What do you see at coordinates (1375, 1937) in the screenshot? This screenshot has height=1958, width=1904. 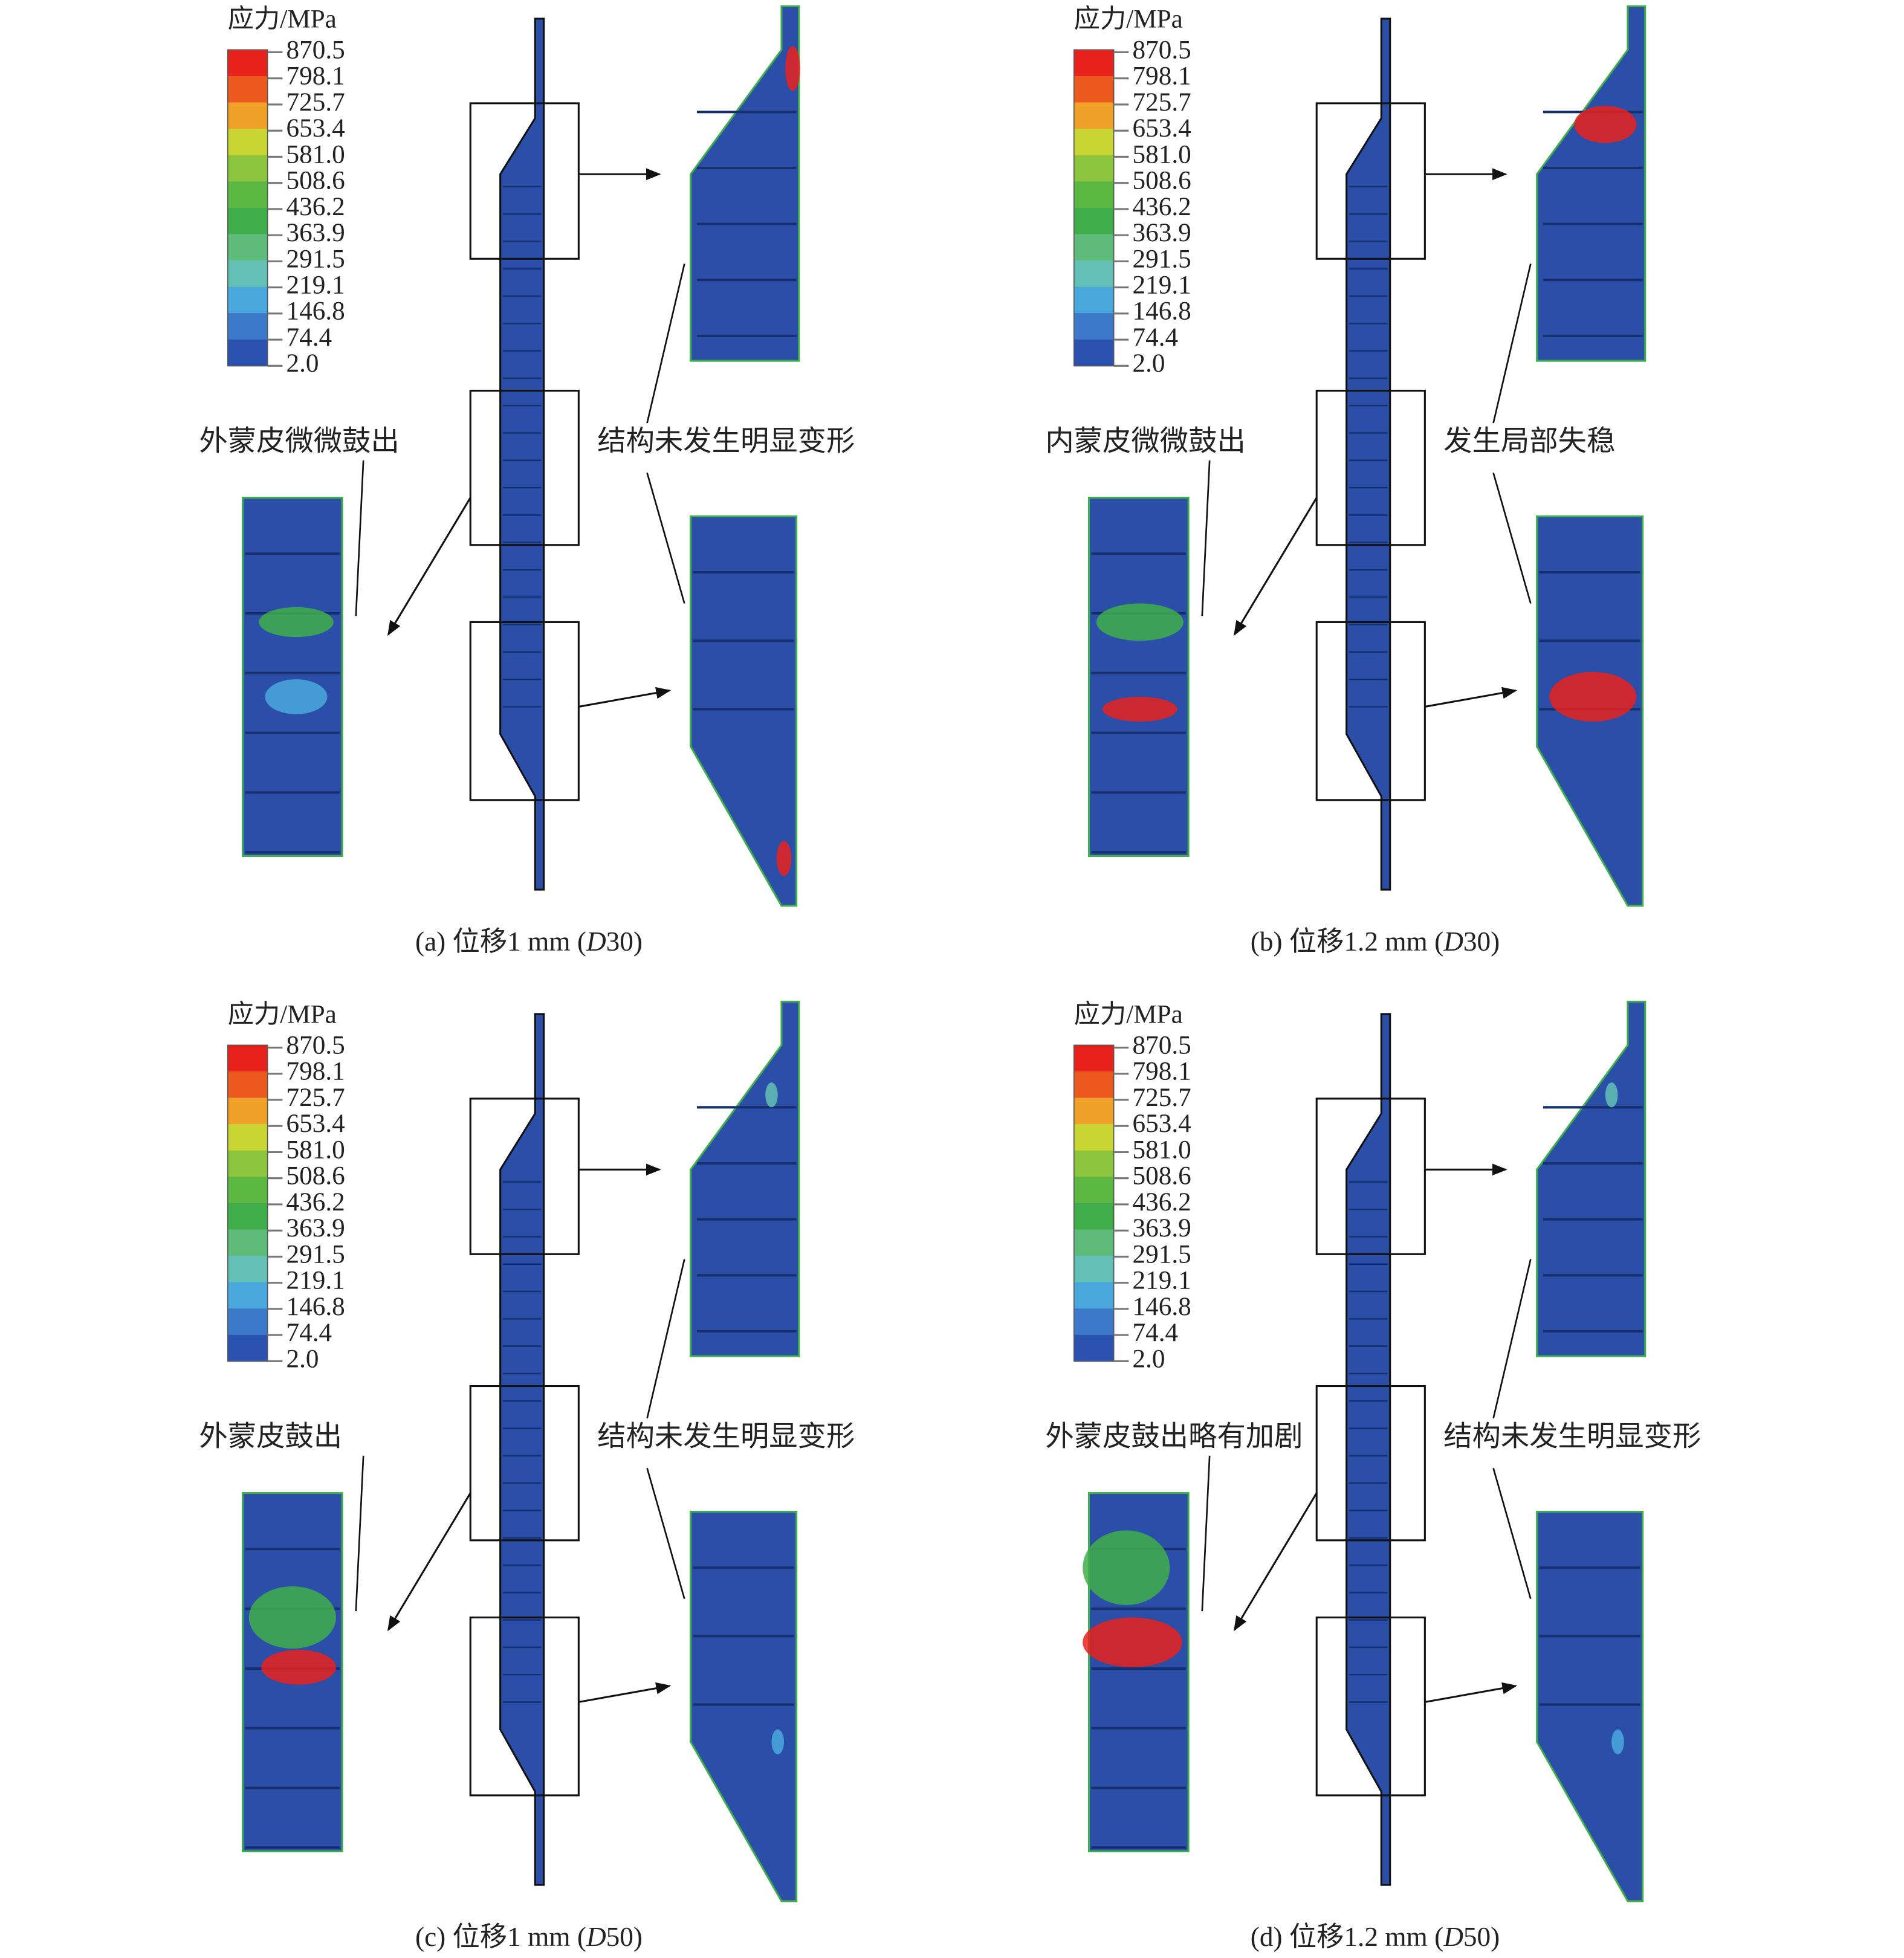 I see `caption: (d) 位移1.2 mm (D50)` at bounding box center [1375, 1937].